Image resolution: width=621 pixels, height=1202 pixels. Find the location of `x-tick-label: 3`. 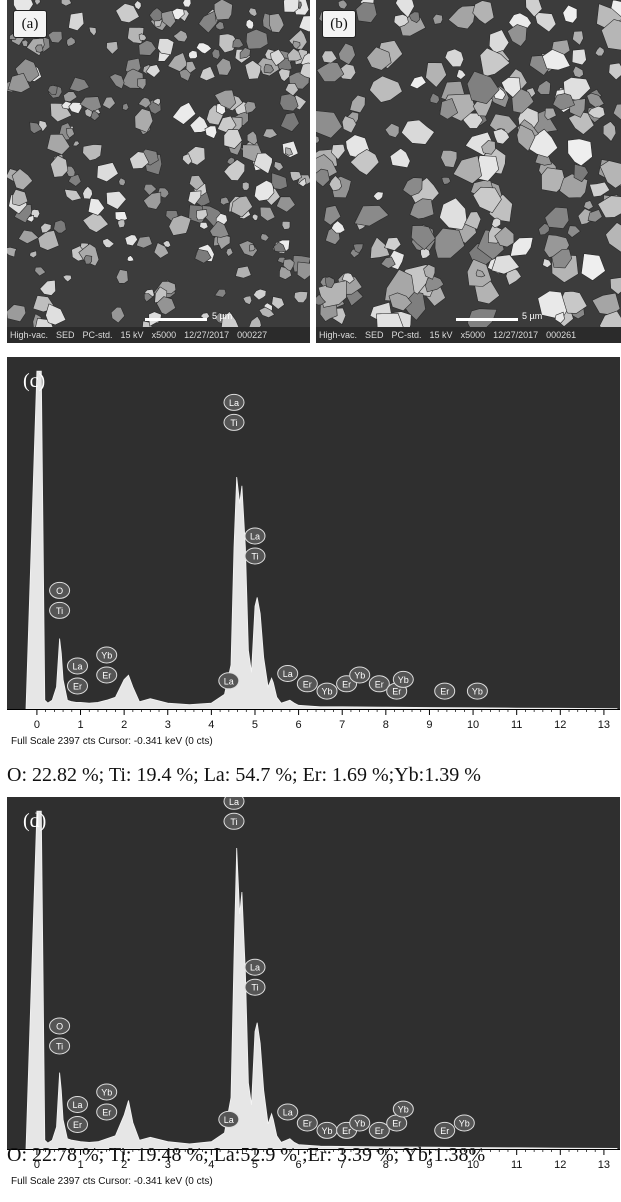

x-tick-label: 3 is located at coordinates (168, 725).